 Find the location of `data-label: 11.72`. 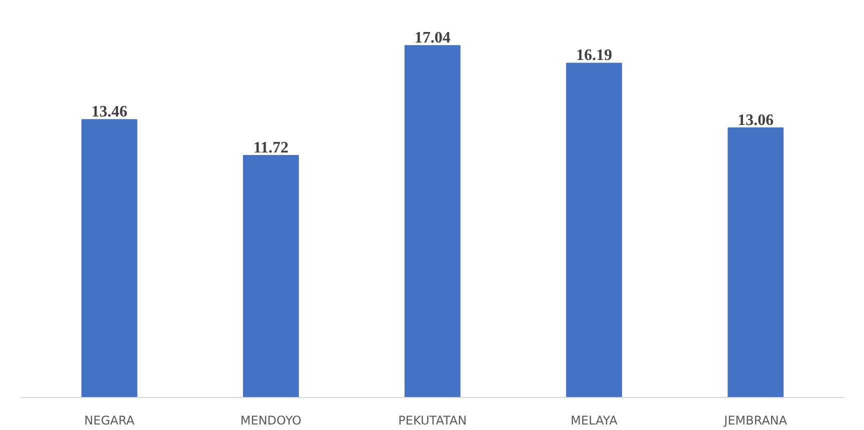

data-label: 11.72 is located at coordinates (270, 148).